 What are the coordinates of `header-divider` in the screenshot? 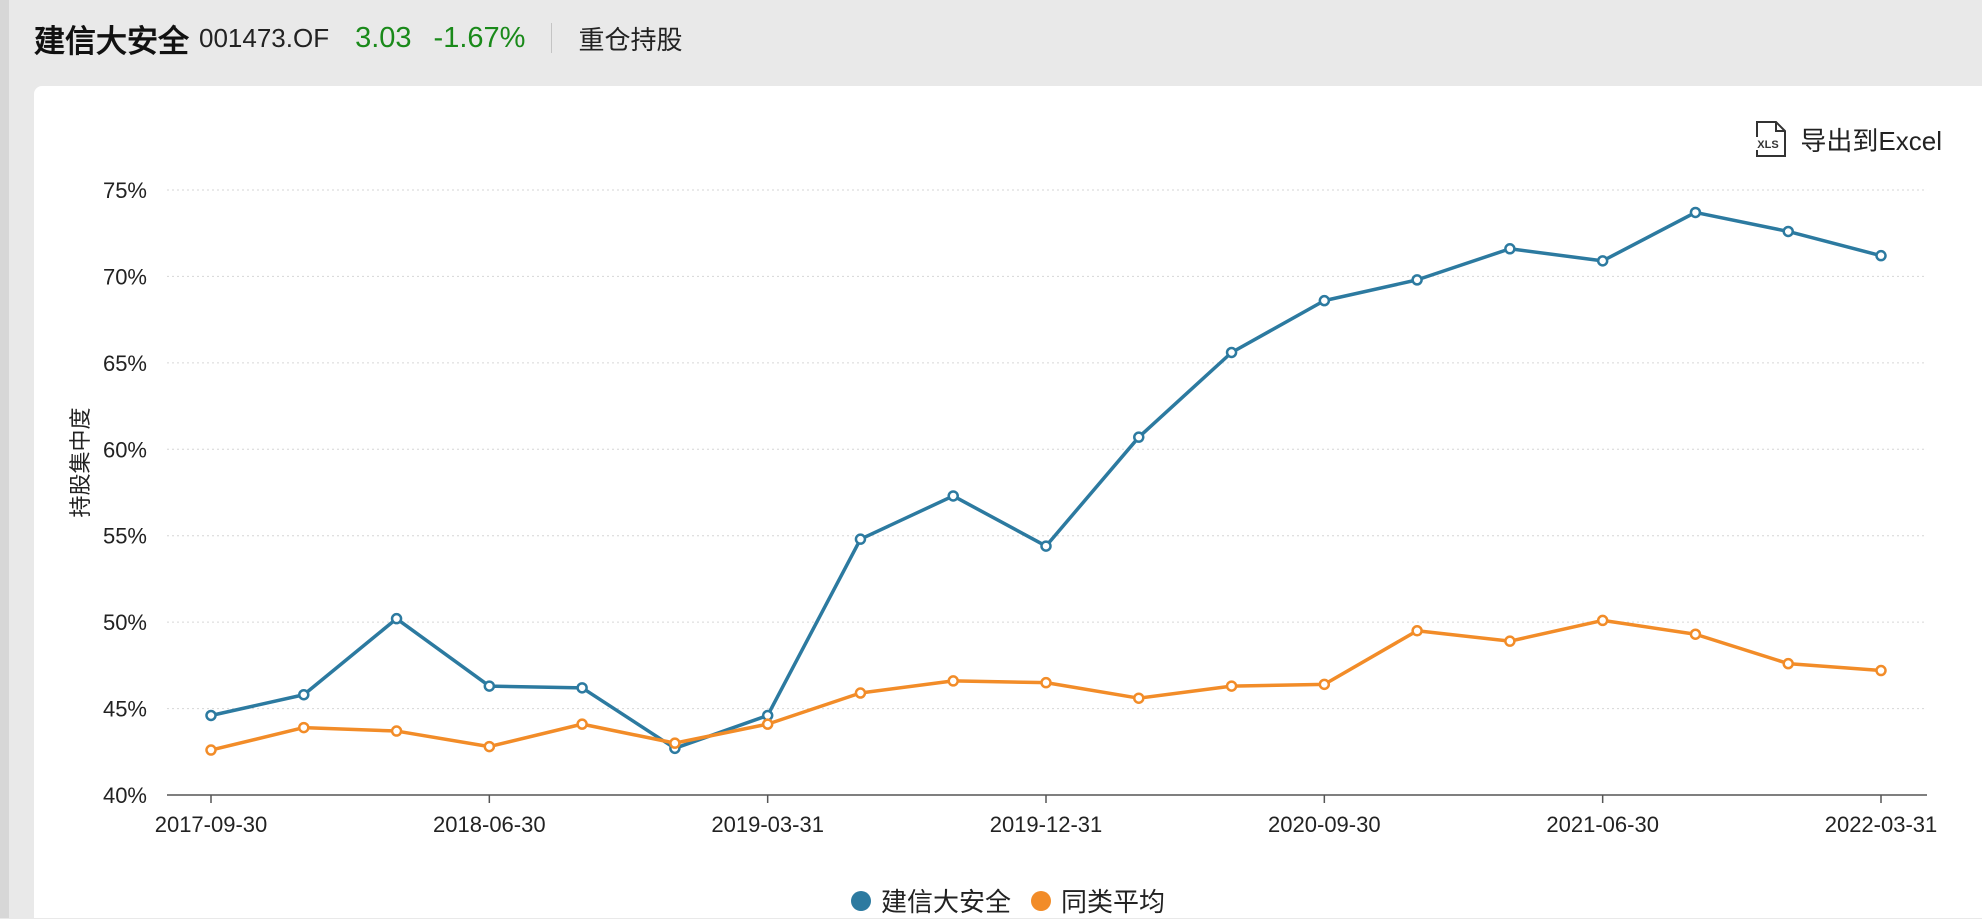 It's located at (552, 38).